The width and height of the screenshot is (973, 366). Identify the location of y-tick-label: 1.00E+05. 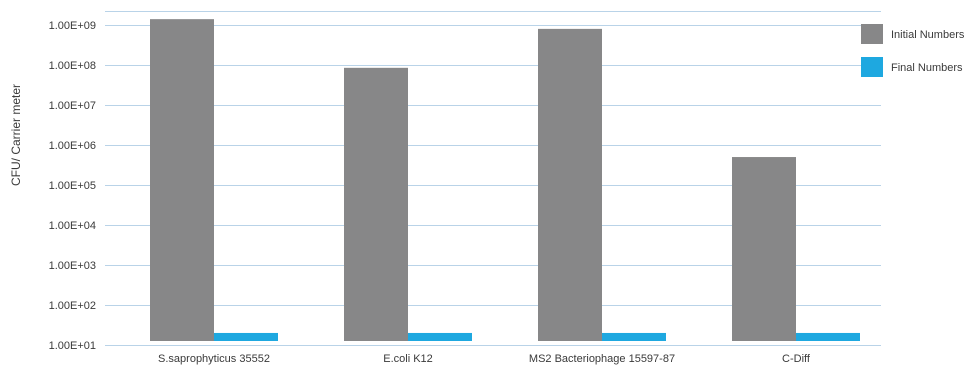
(72, 186).